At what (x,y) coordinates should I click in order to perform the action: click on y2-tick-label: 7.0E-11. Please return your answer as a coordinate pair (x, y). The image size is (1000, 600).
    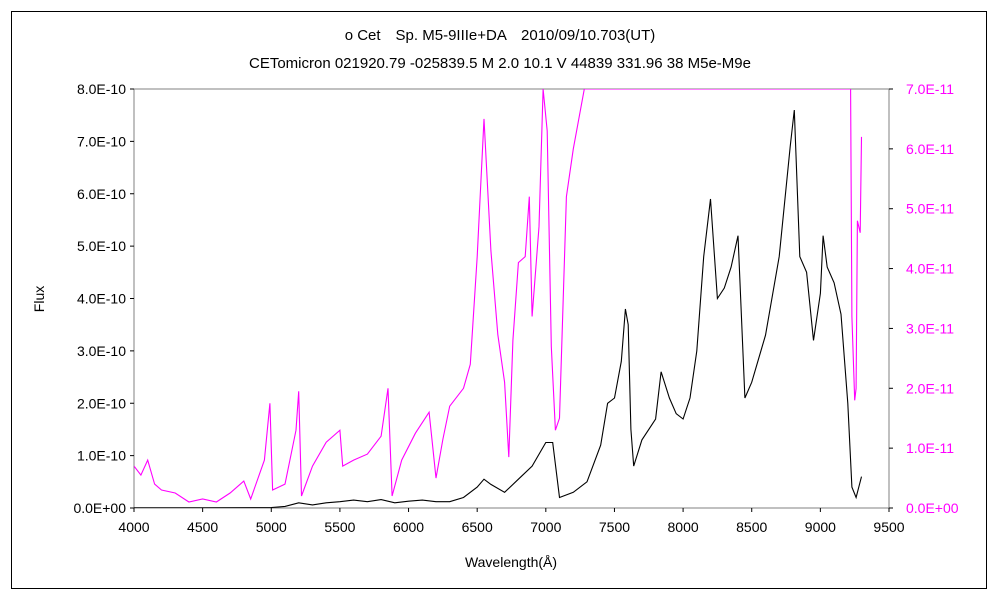
    Looking at the image, I should click on (930, 89).